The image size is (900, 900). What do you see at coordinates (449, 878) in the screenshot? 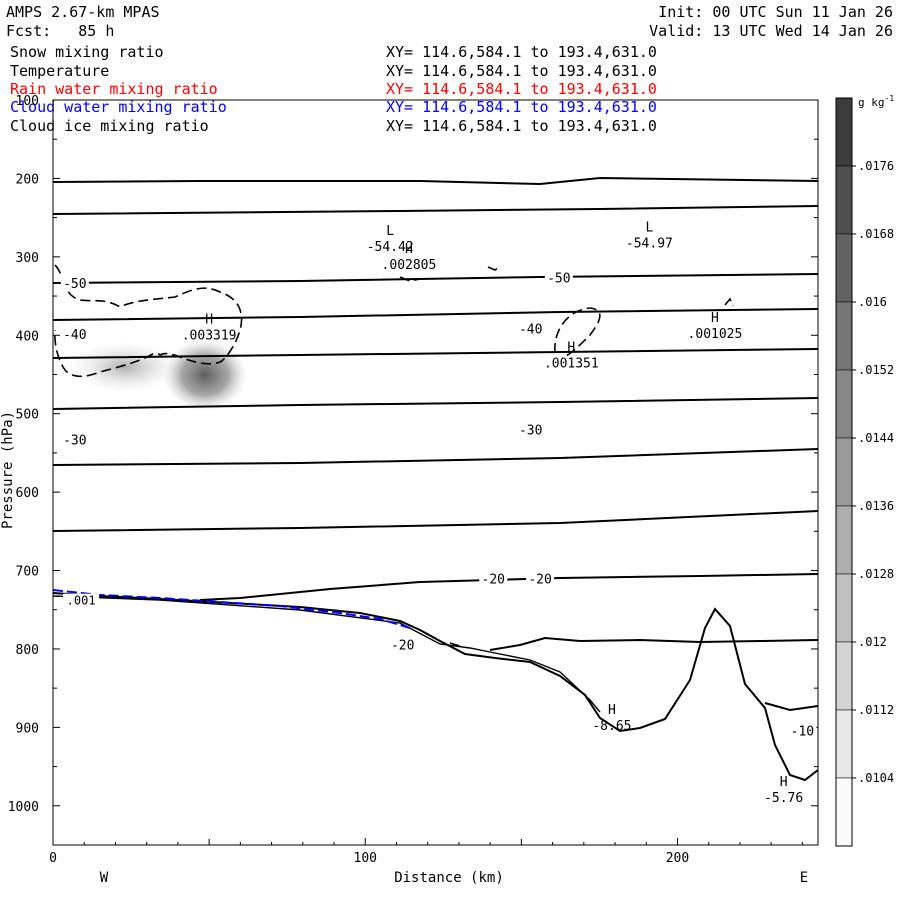
I see `x-axis-title: Distance (km)` at bounding box center [449, 878].